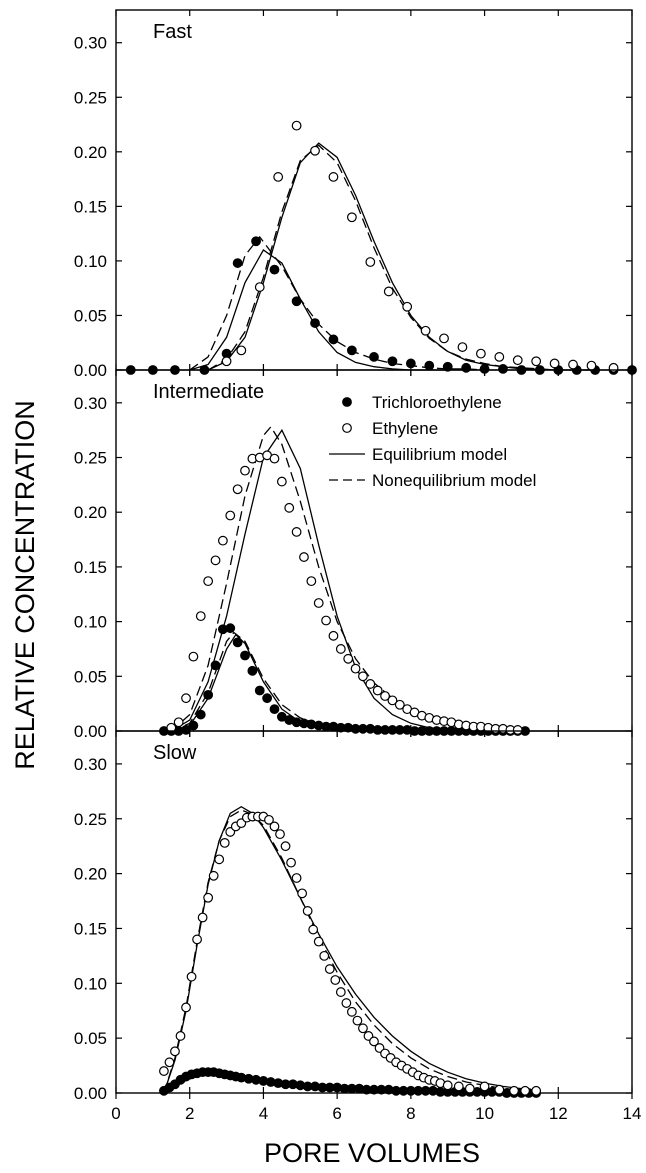  I want to click on x-tick-label: 8, so click(410, 1113).